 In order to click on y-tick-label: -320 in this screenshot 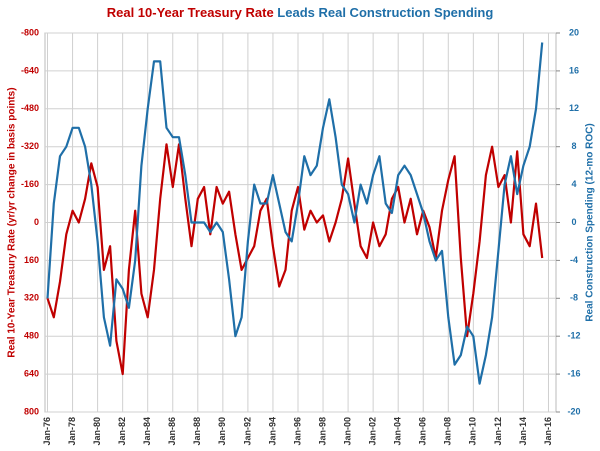, I will do `click(30, 146)`.